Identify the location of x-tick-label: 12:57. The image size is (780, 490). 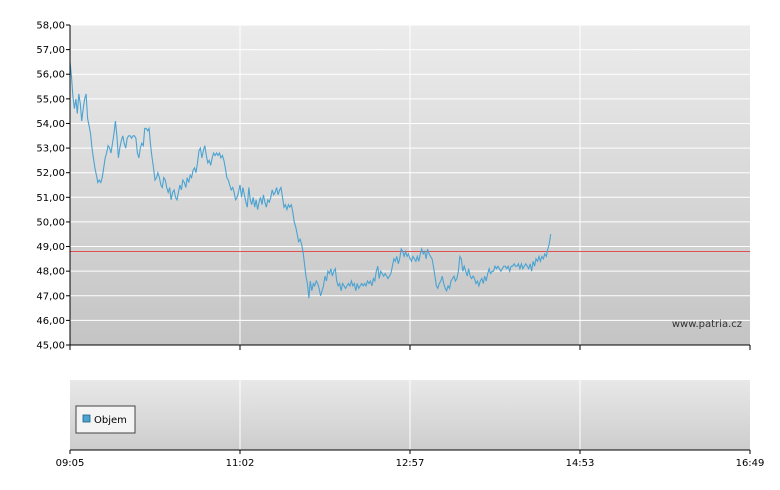
(410, 463).